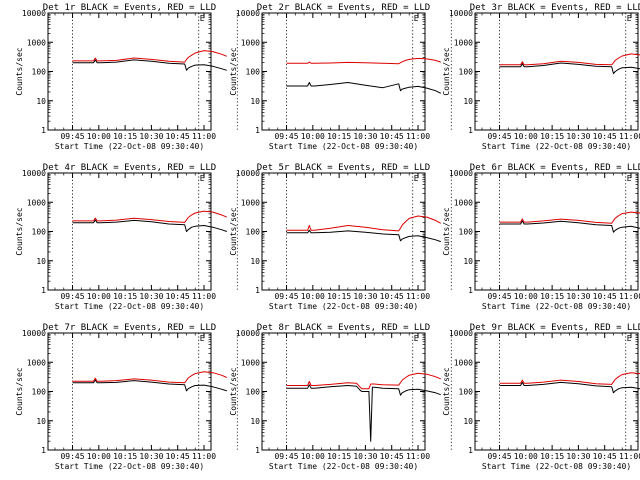  Describe the element at coordinates (555, 328) in the screenshot. I see `panel-title: Det 9r BLACK = Events, RED = LLD` at that location.